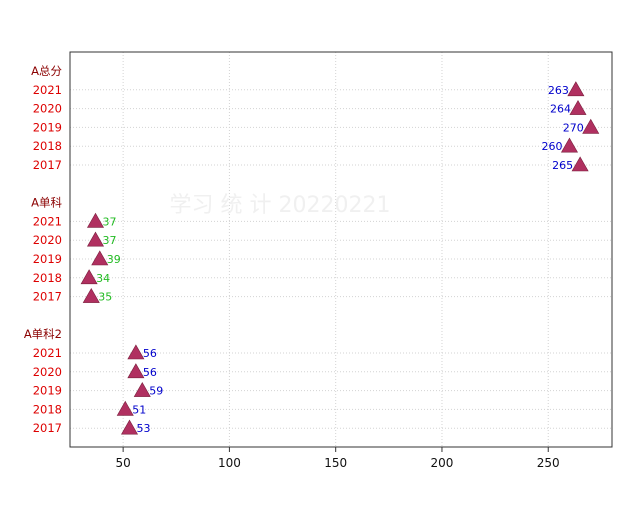  What do you see at coordinates (114, 259) in the screenshot?
I see `data-value-label: 39` at bounding box center [114, 259].